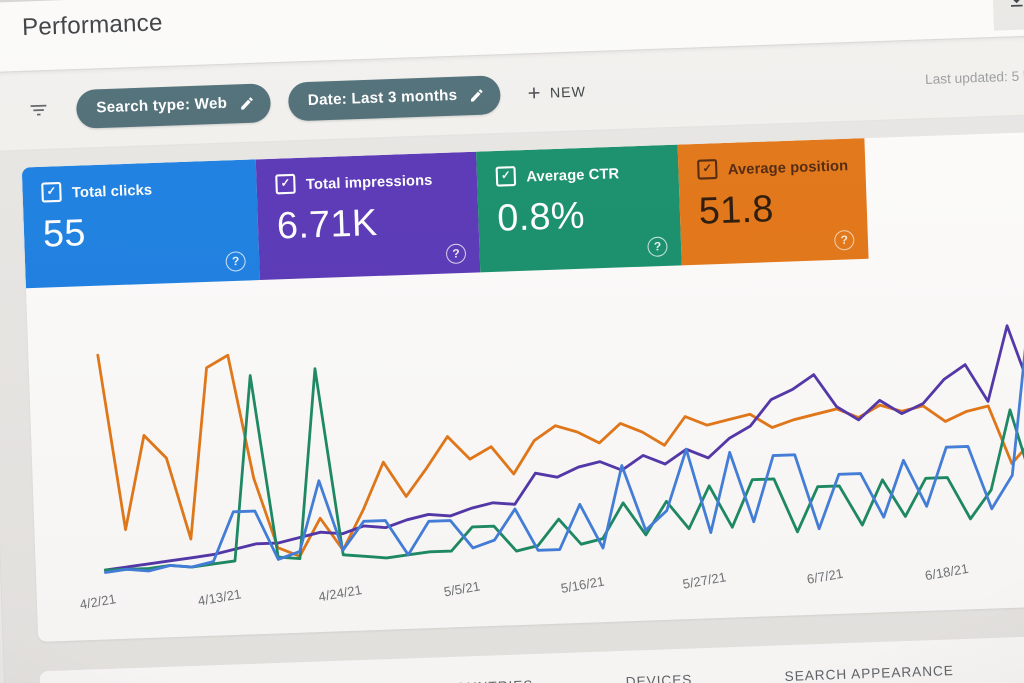 Image resolution: width=1024 pixels, height=683 pixels. Describe the element at coordinates (382, 98) in the screenshot. I see `chip-label: Date: Last 3 months` at that location.